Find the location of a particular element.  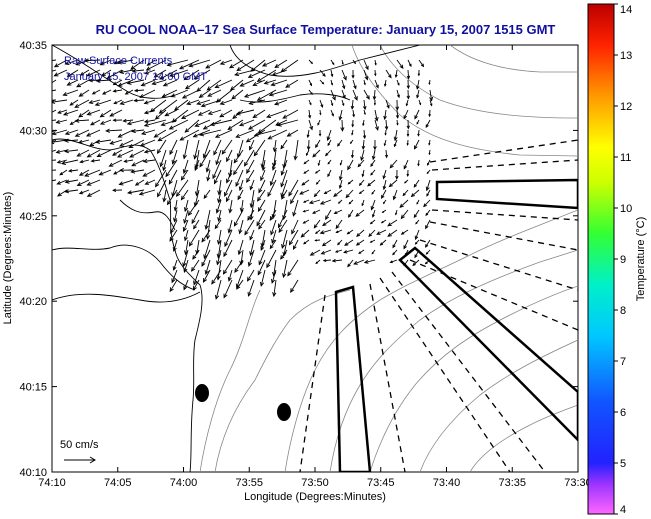

colorbar-tick-label: 8 is located at coordinates (623, 311).